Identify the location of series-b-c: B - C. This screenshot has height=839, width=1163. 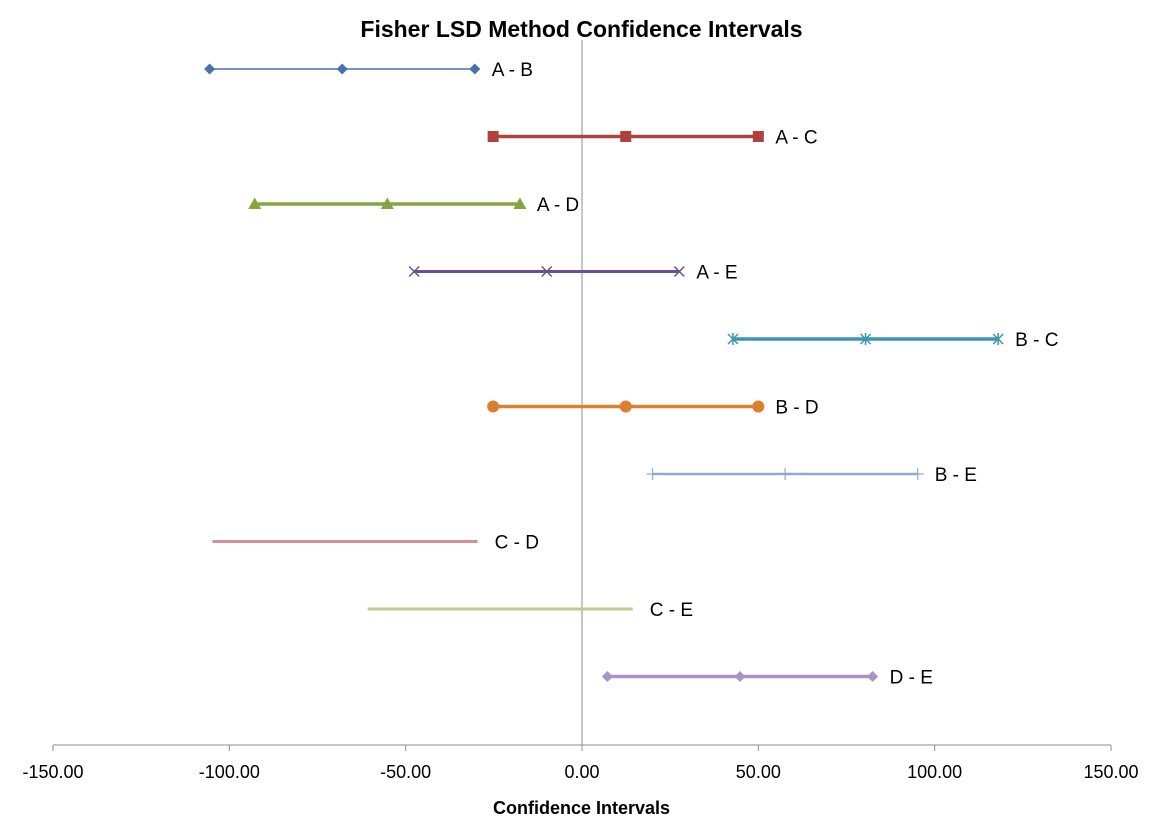
(892, 340).